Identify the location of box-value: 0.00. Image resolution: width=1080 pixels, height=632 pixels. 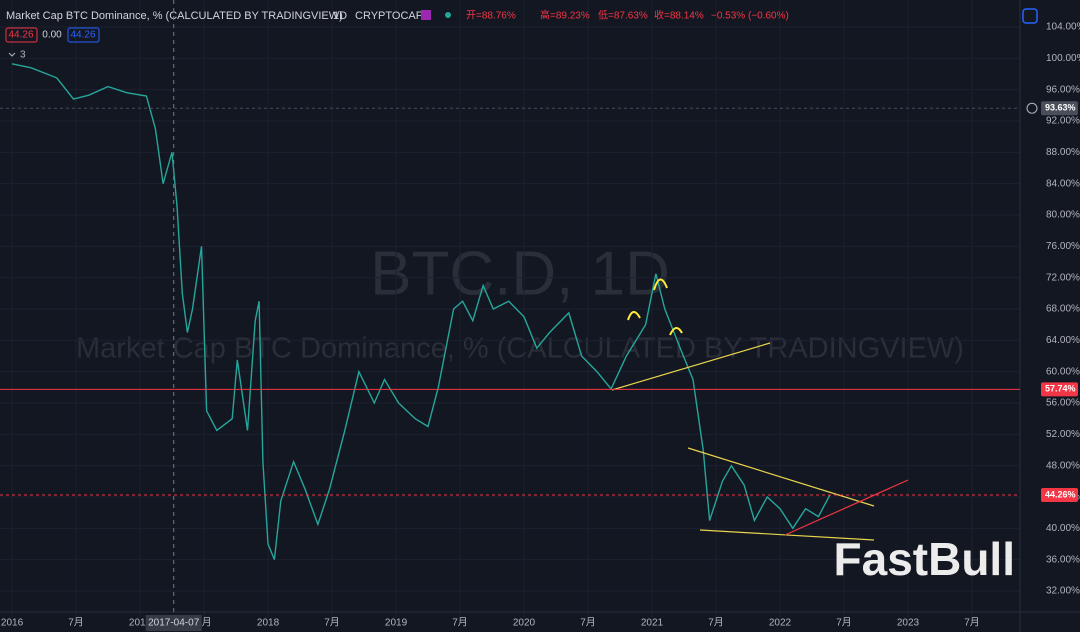
(52, 35).